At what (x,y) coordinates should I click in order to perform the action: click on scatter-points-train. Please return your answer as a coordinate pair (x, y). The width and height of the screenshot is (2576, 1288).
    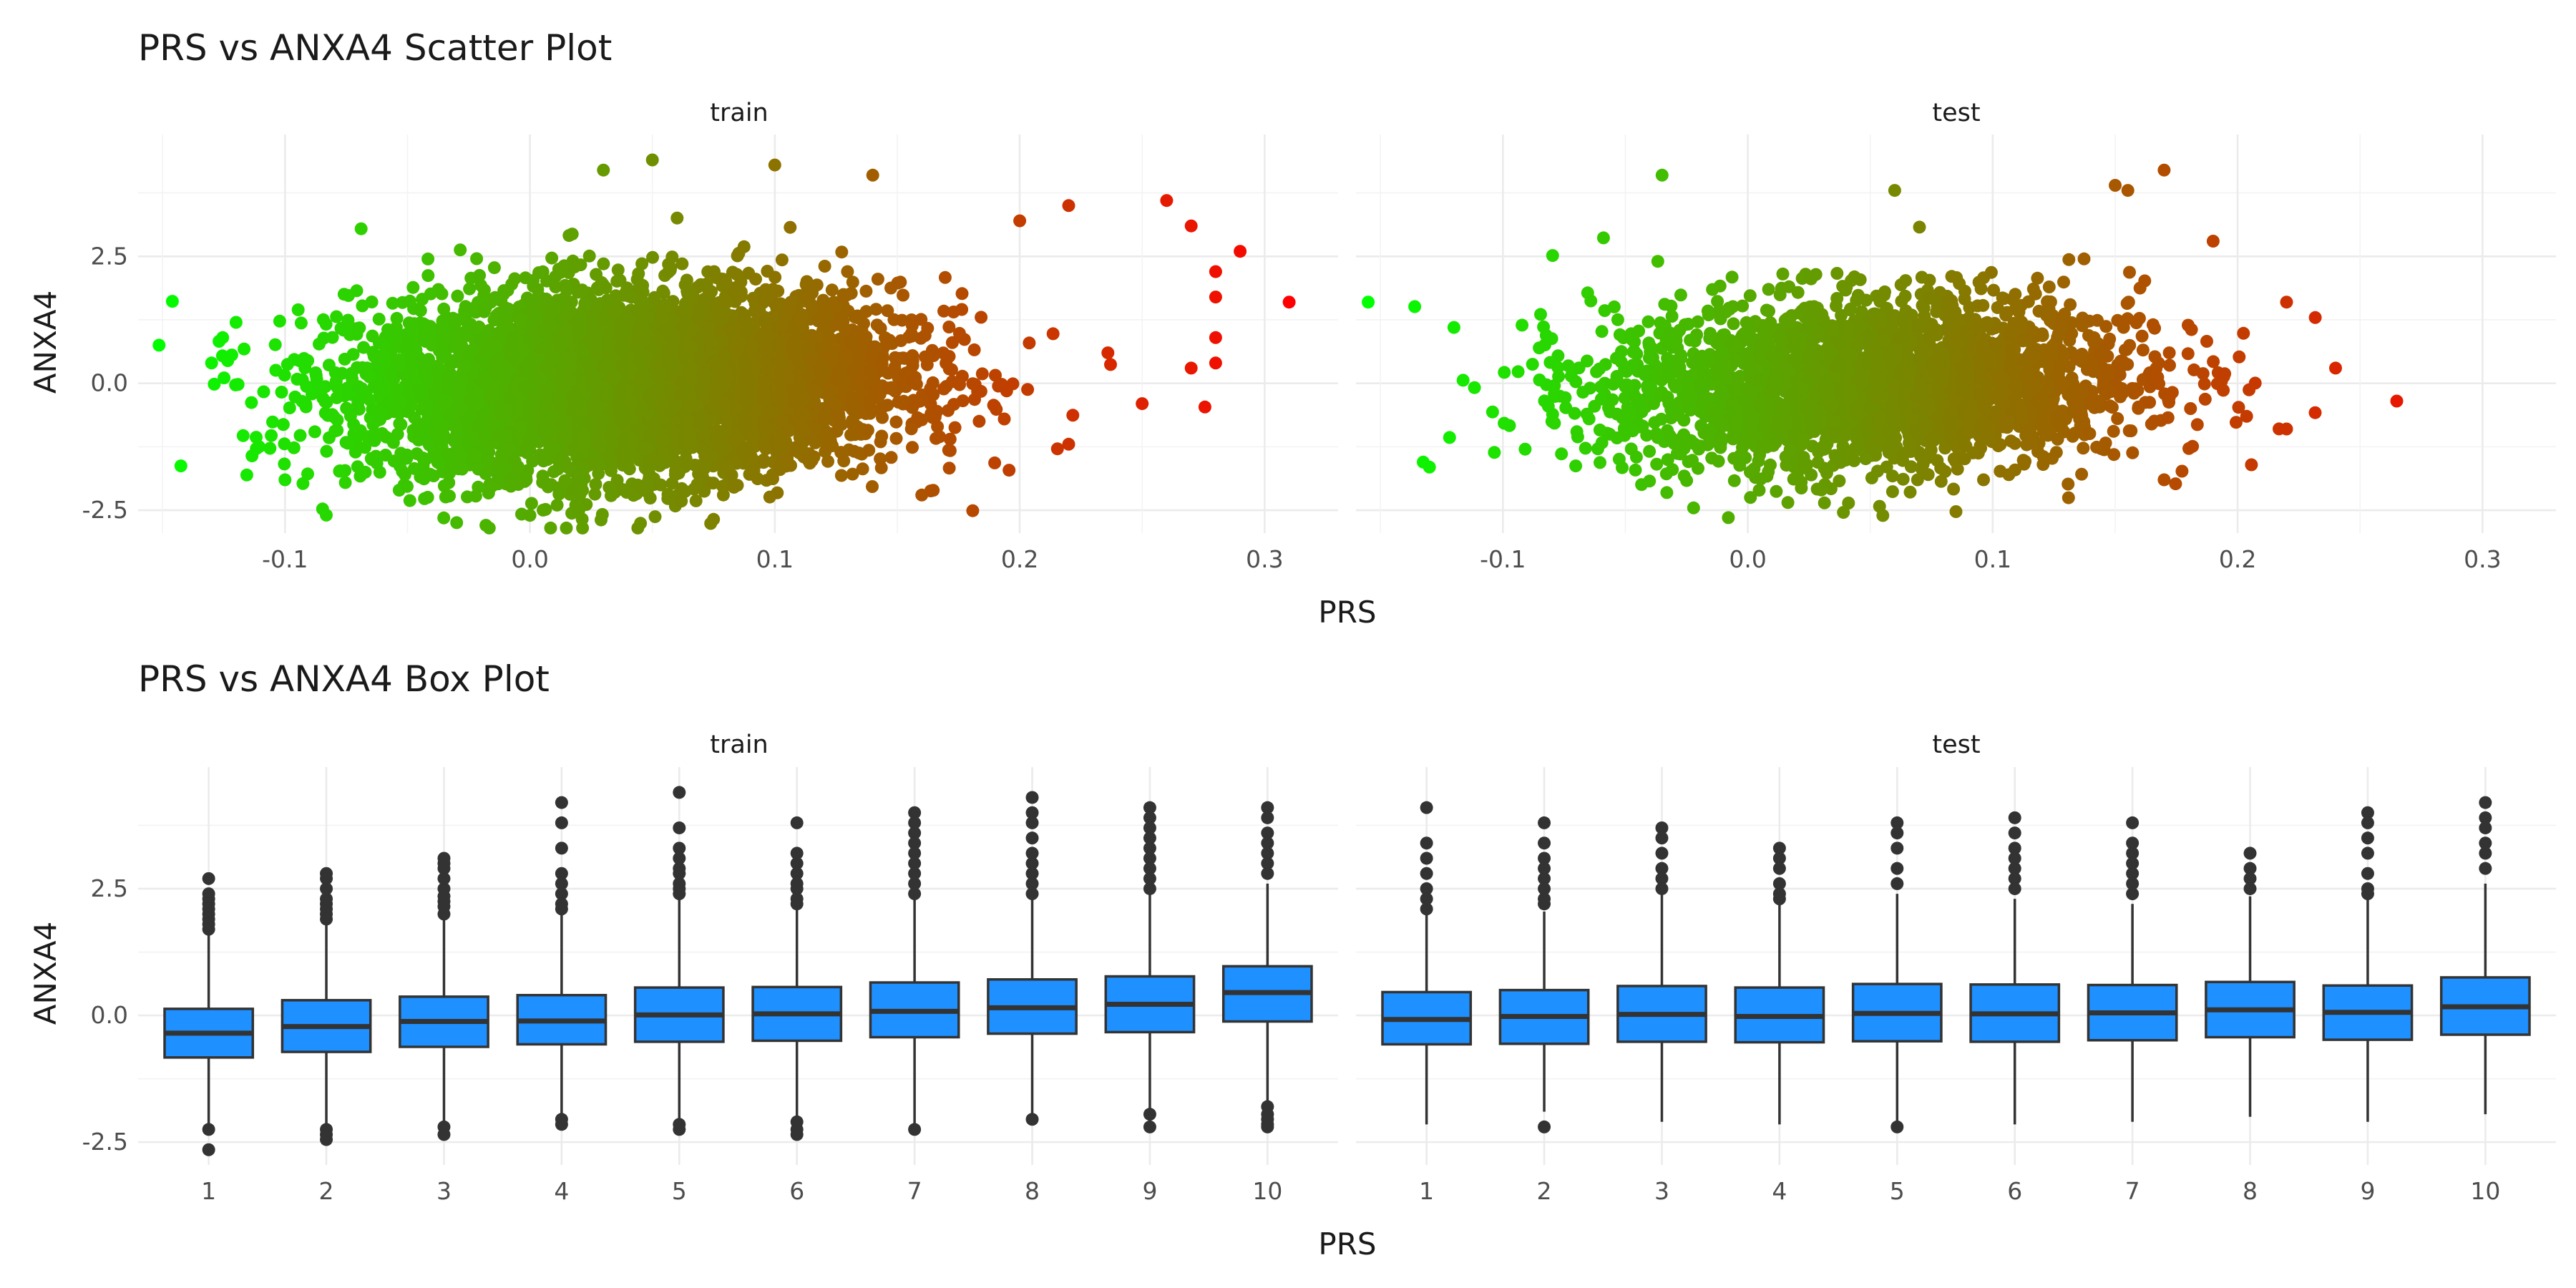
    Looking at the image, I should click on (724, 344).